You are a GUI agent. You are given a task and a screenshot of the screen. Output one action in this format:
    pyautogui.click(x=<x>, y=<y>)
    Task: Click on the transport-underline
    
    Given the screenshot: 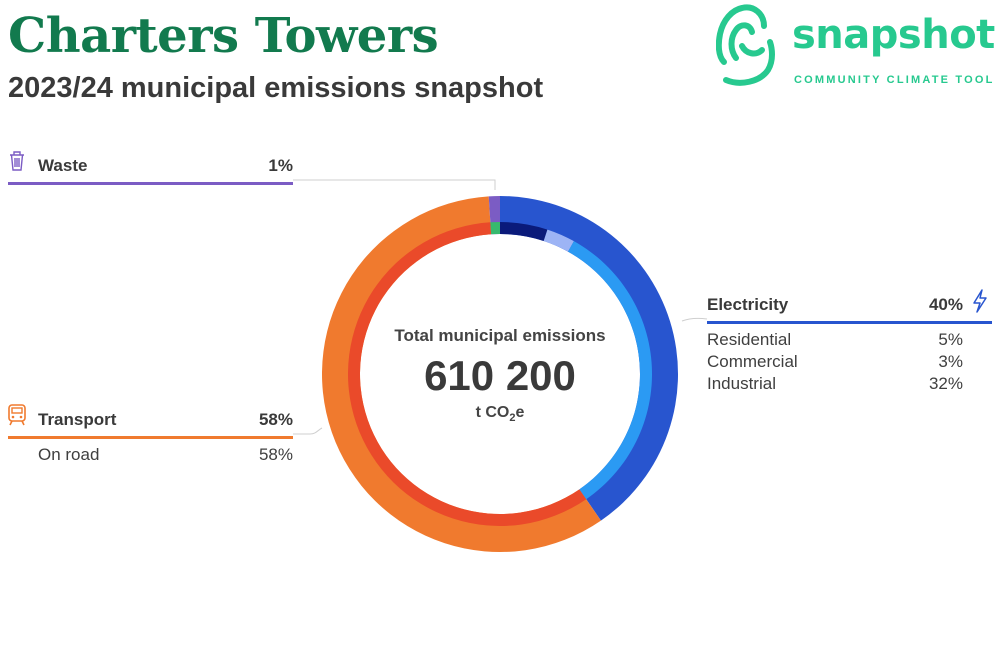 What is the action you would take?
    pyautogui.click(x=150, y=437)
    